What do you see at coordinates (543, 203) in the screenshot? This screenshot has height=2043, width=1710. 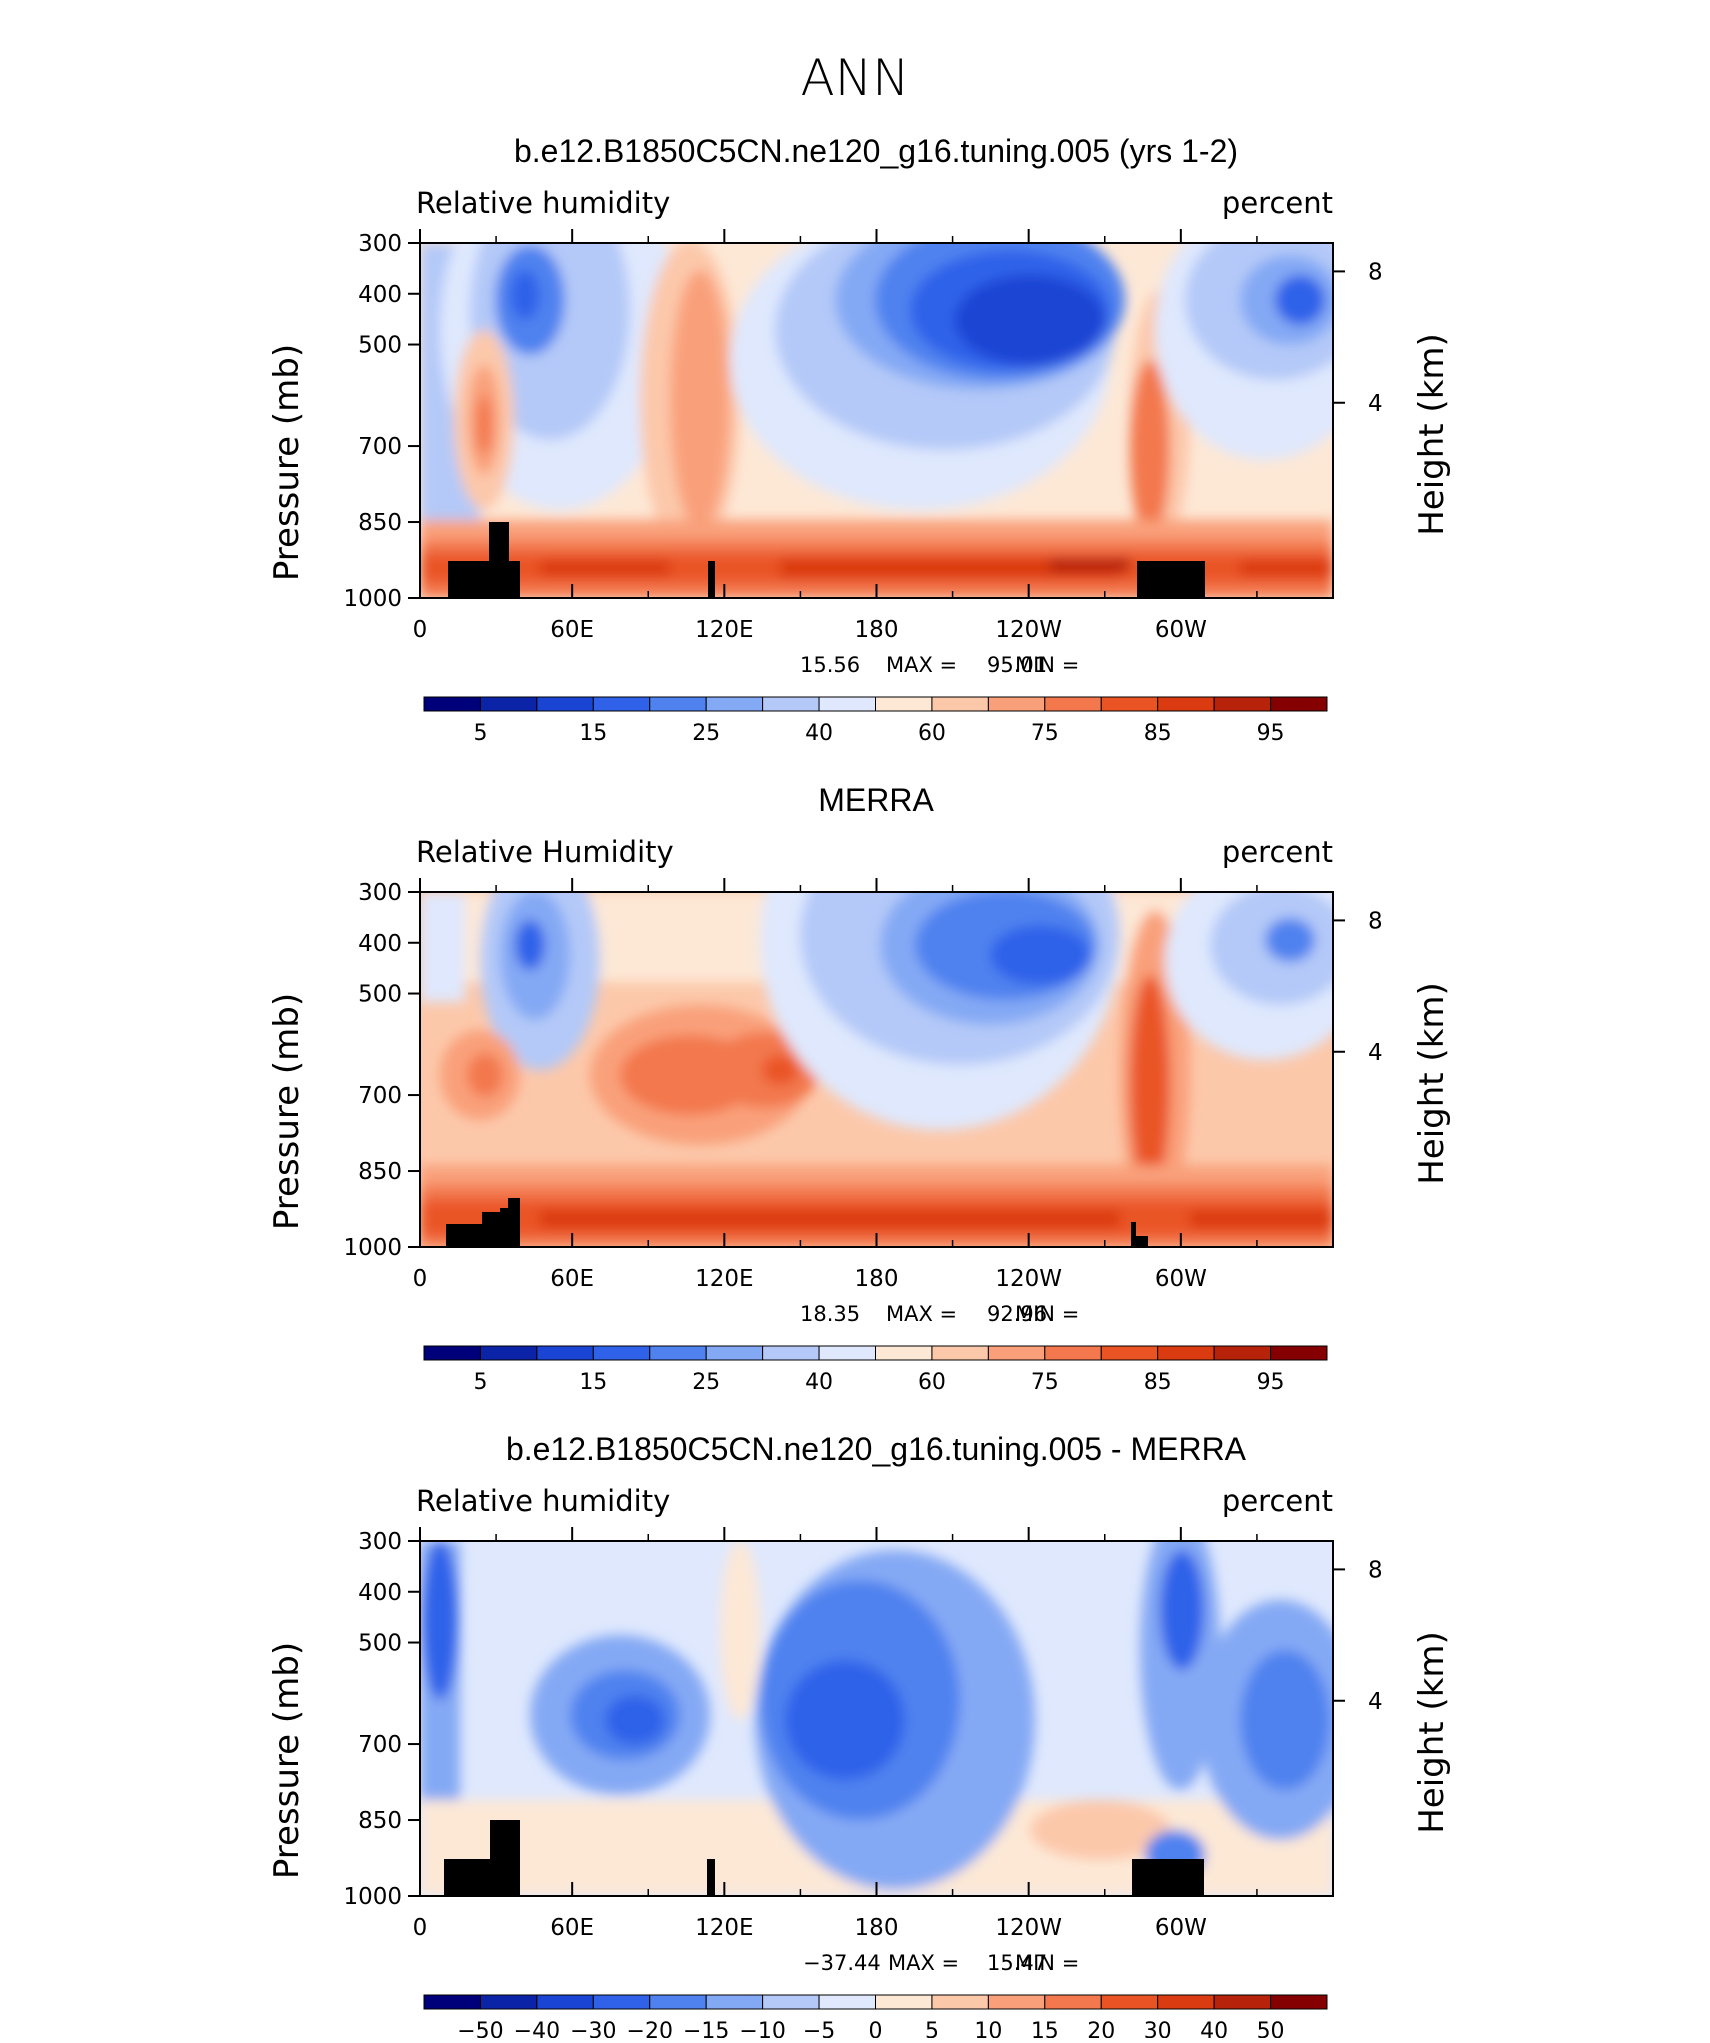 I see `panel-1-variable: Relative humidity` at bounding box center [543, 203].